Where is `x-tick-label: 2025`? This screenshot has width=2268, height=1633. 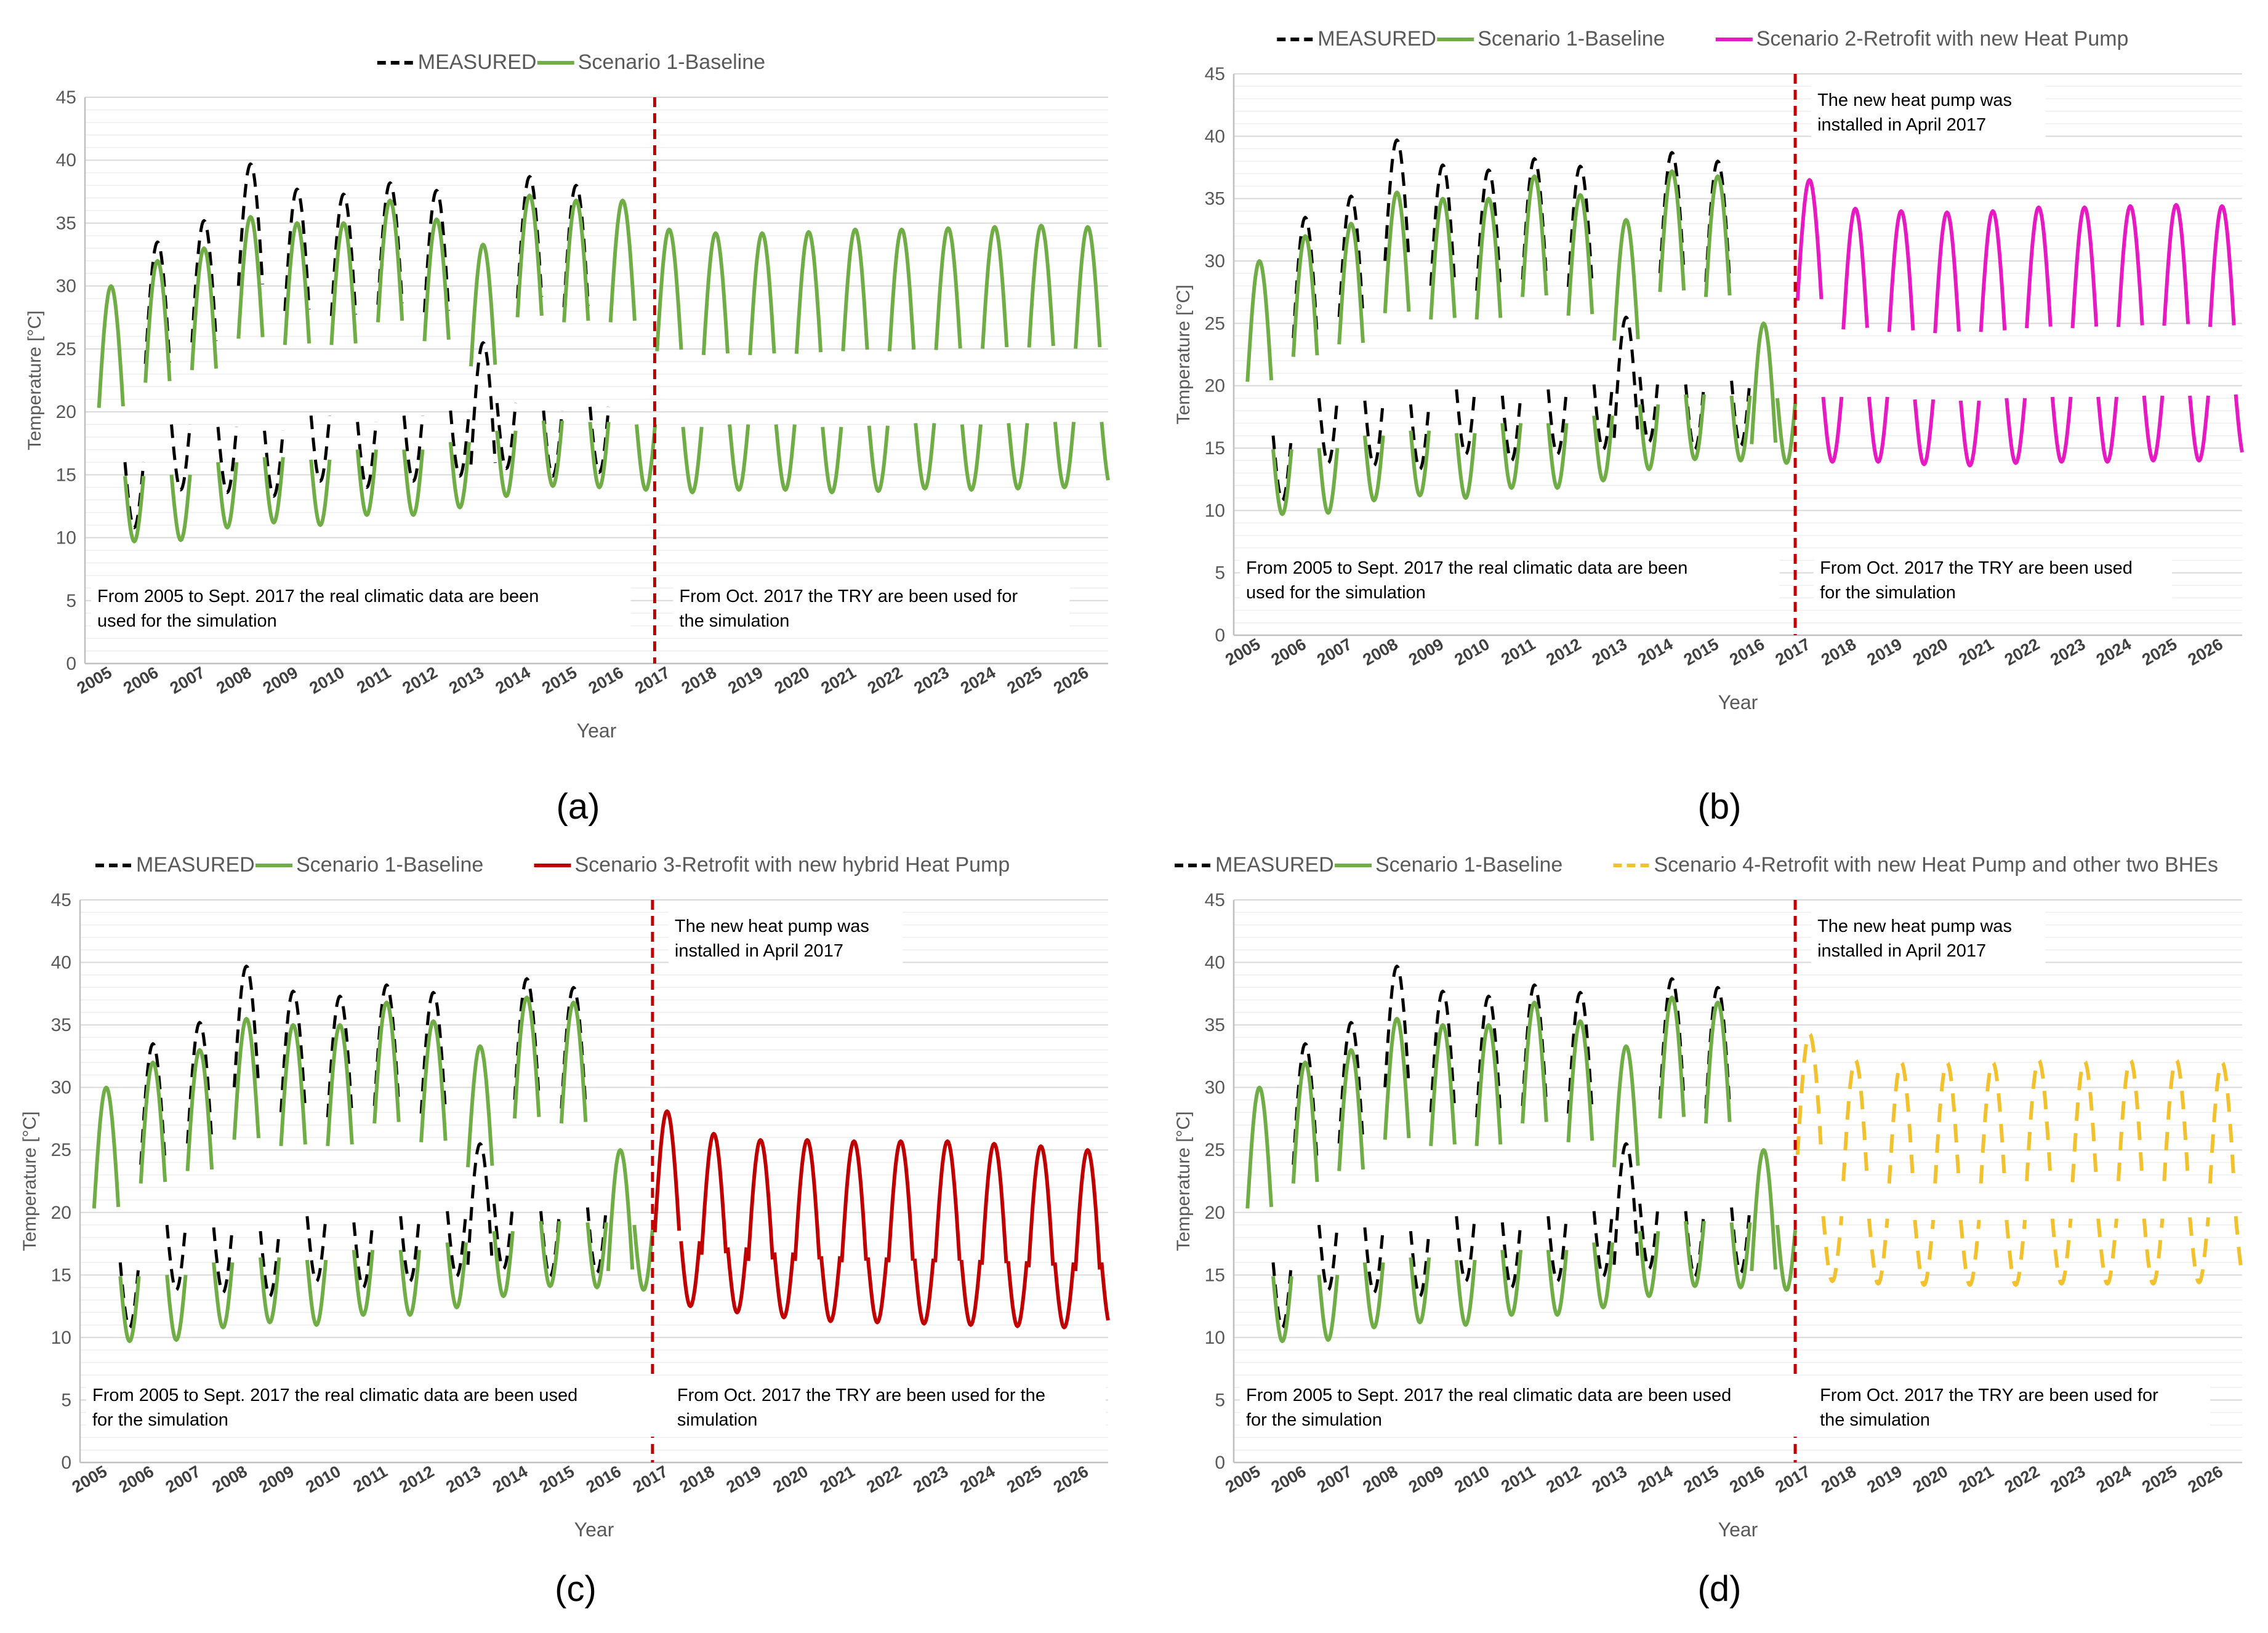 x-tick-label: 2025 is located at coordinates (2160, 652).